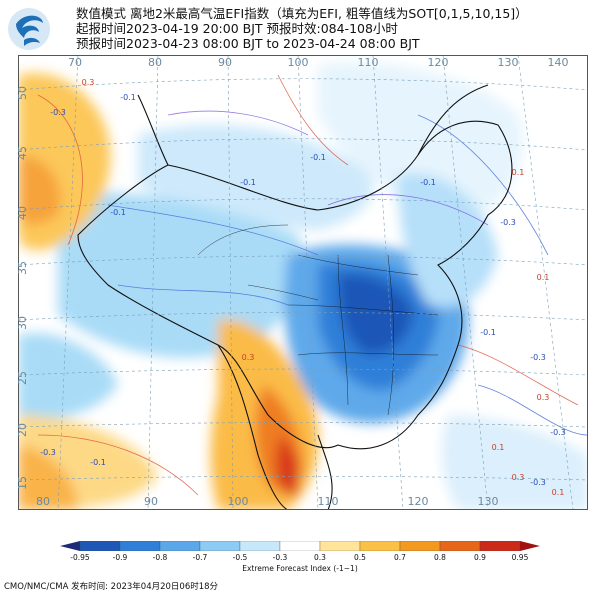  I want to click on lat-label: 15, so click(23, 483).